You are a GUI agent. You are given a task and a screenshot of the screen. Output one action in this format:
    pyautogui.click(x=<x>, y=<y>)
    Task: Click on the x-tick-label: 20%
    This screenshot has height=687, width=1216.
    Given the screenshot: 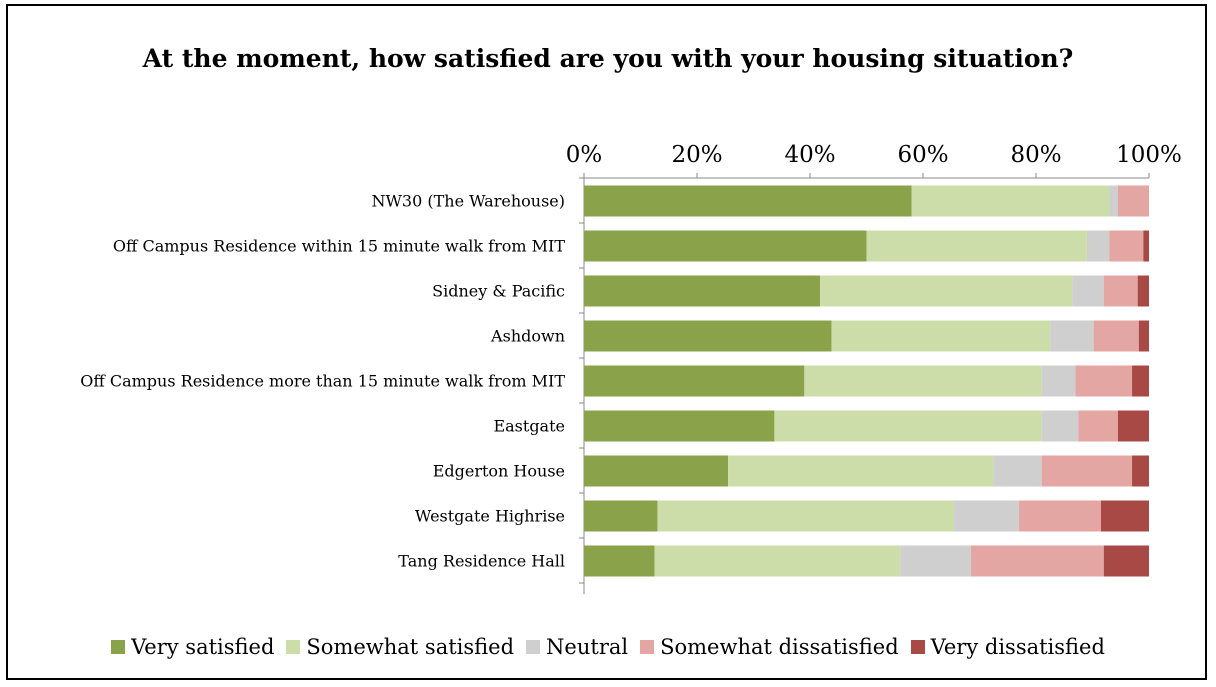 What is the action you would take?
    pyautogui.click(x=696, y=155)
    